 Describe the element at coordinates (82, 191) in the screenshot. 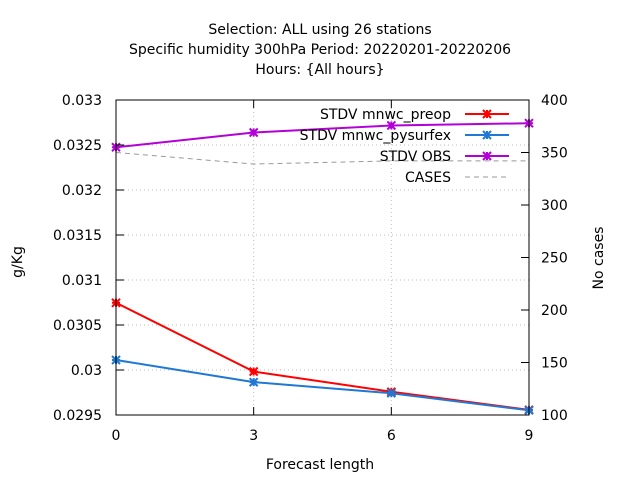

I see `y-tick-label: 0.032` at that location.